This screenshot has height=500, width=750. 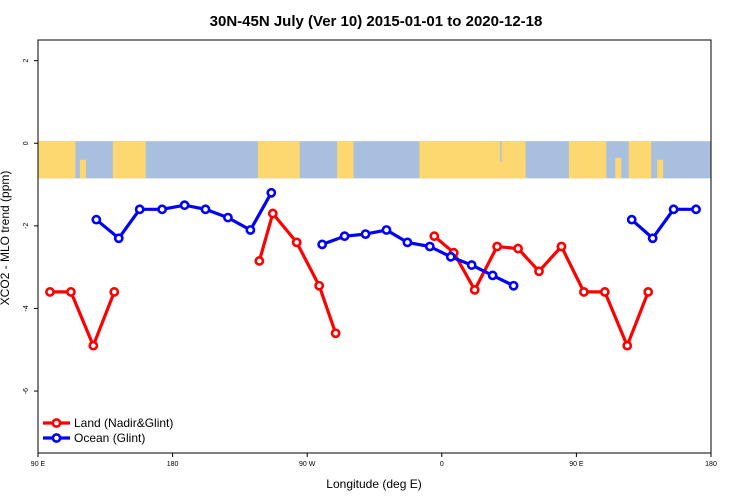 I want to click on y-tick-label: -4, so click(x=26, y=308).